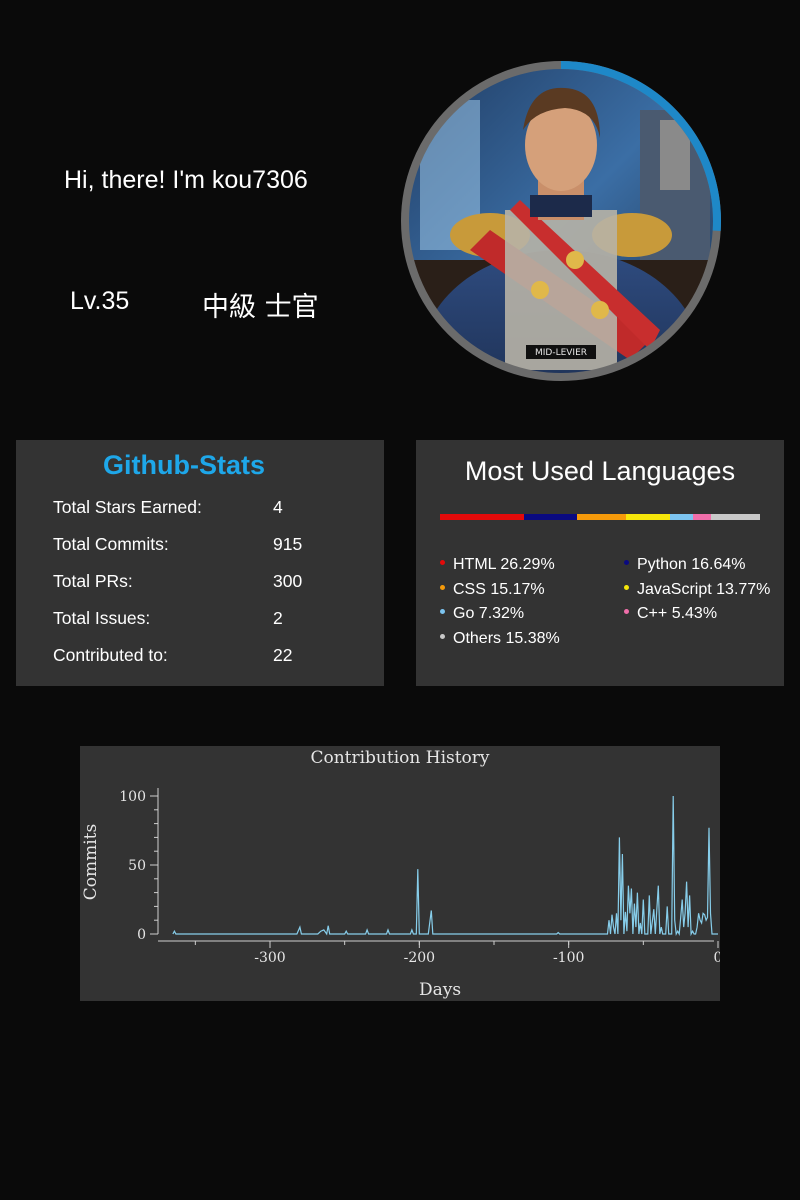 This screenshot has height=1200, width=800. I want to click on avatar: MID-LEVIER, so click(561, 221).